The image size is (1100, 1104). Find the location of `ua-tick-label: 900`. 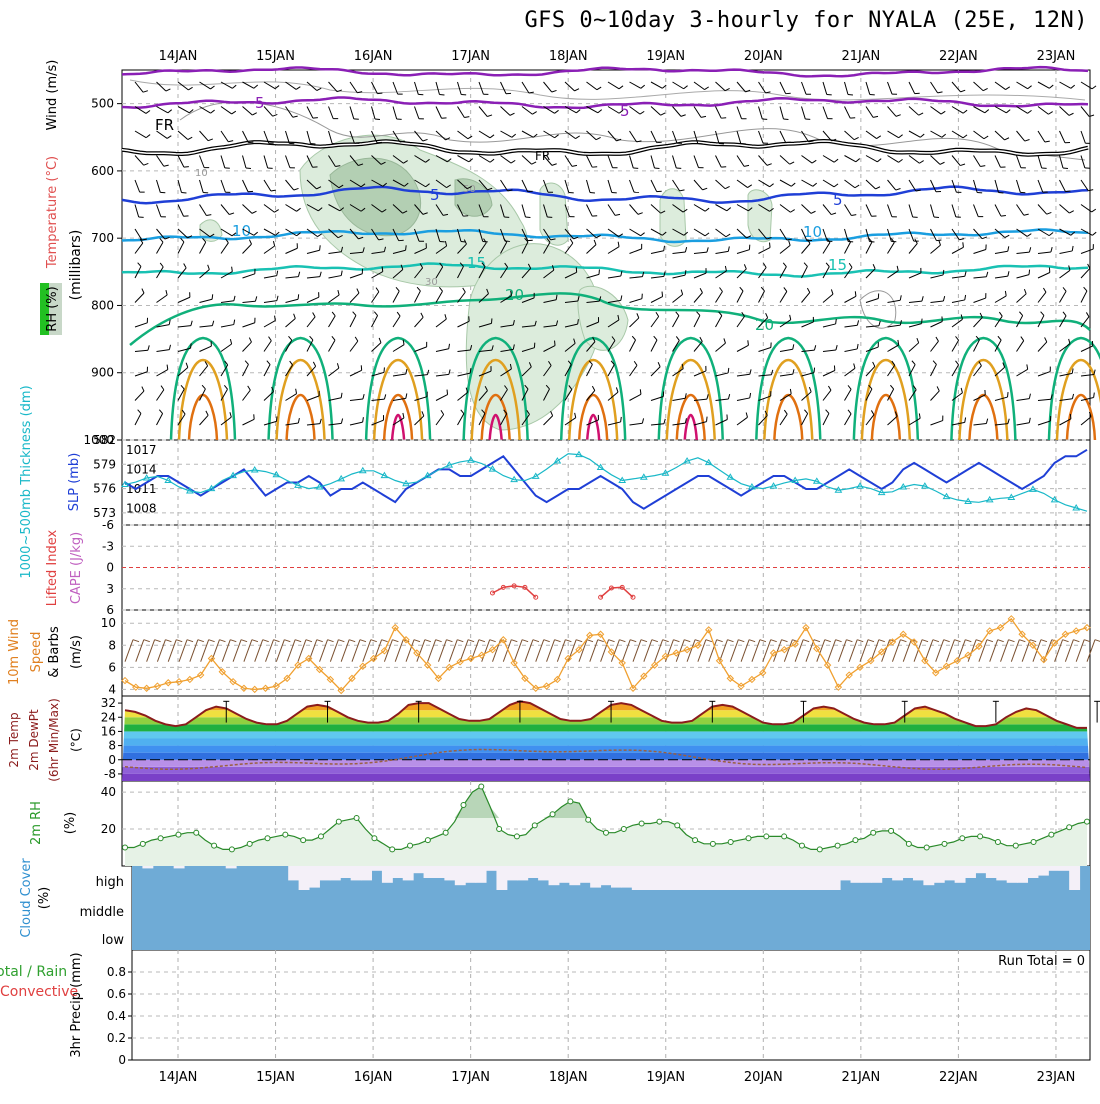

ua-tick-label: 900 is located at coordinates (102, 373).